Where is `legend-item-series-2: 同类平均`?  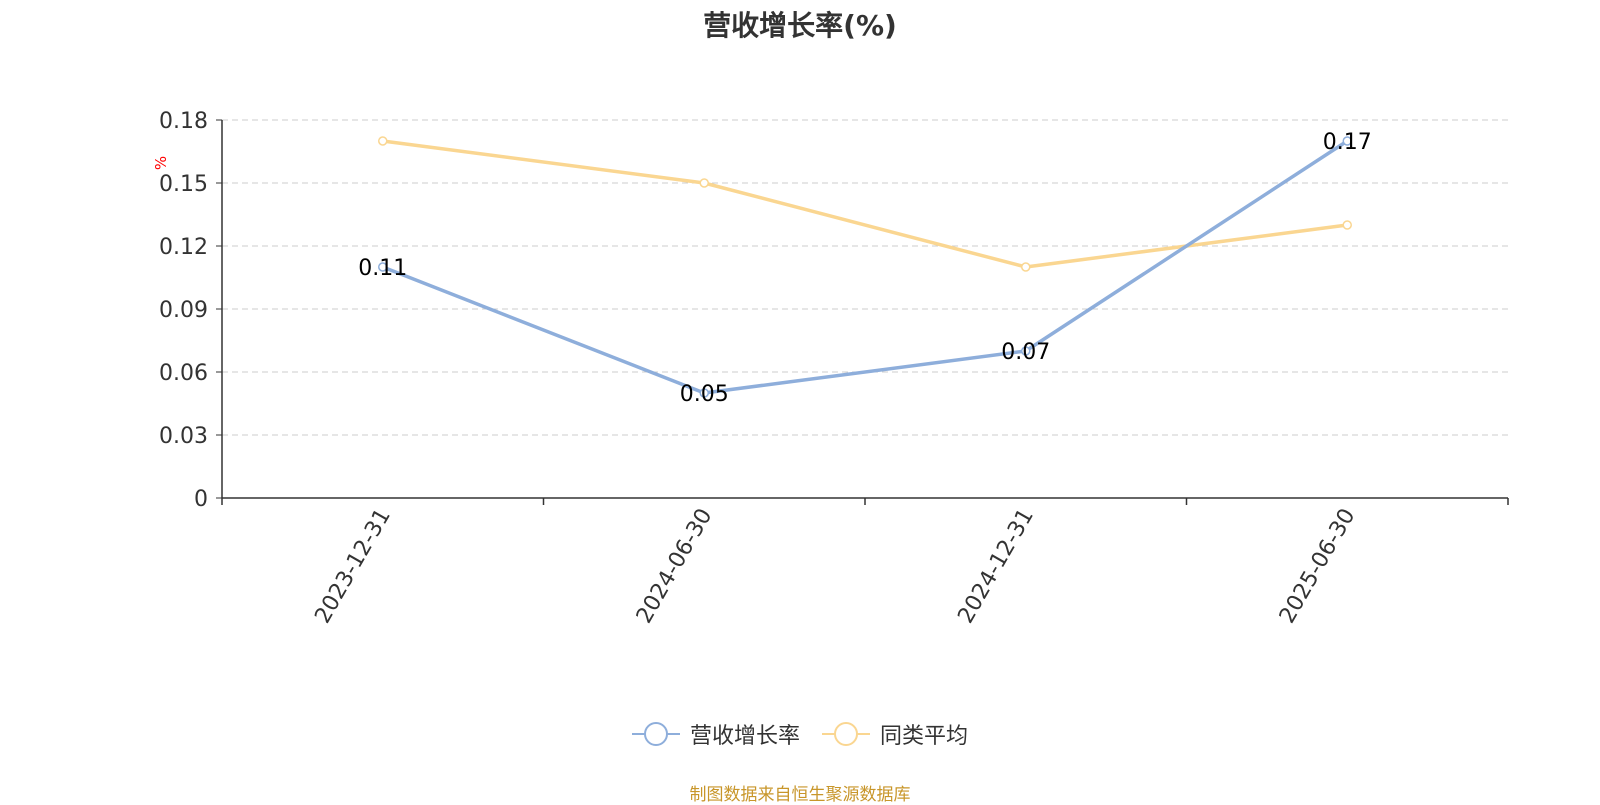
legend-item-series-2: 同类平均 is located at coordinates (895, 734).